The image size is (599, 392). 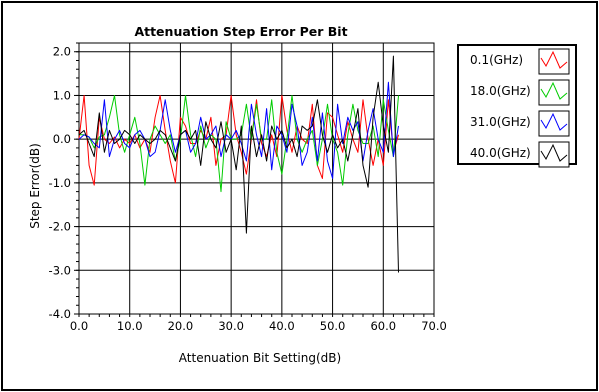 I want to click on legend-label: 0.1(GHz), so click(x=496, y=60).